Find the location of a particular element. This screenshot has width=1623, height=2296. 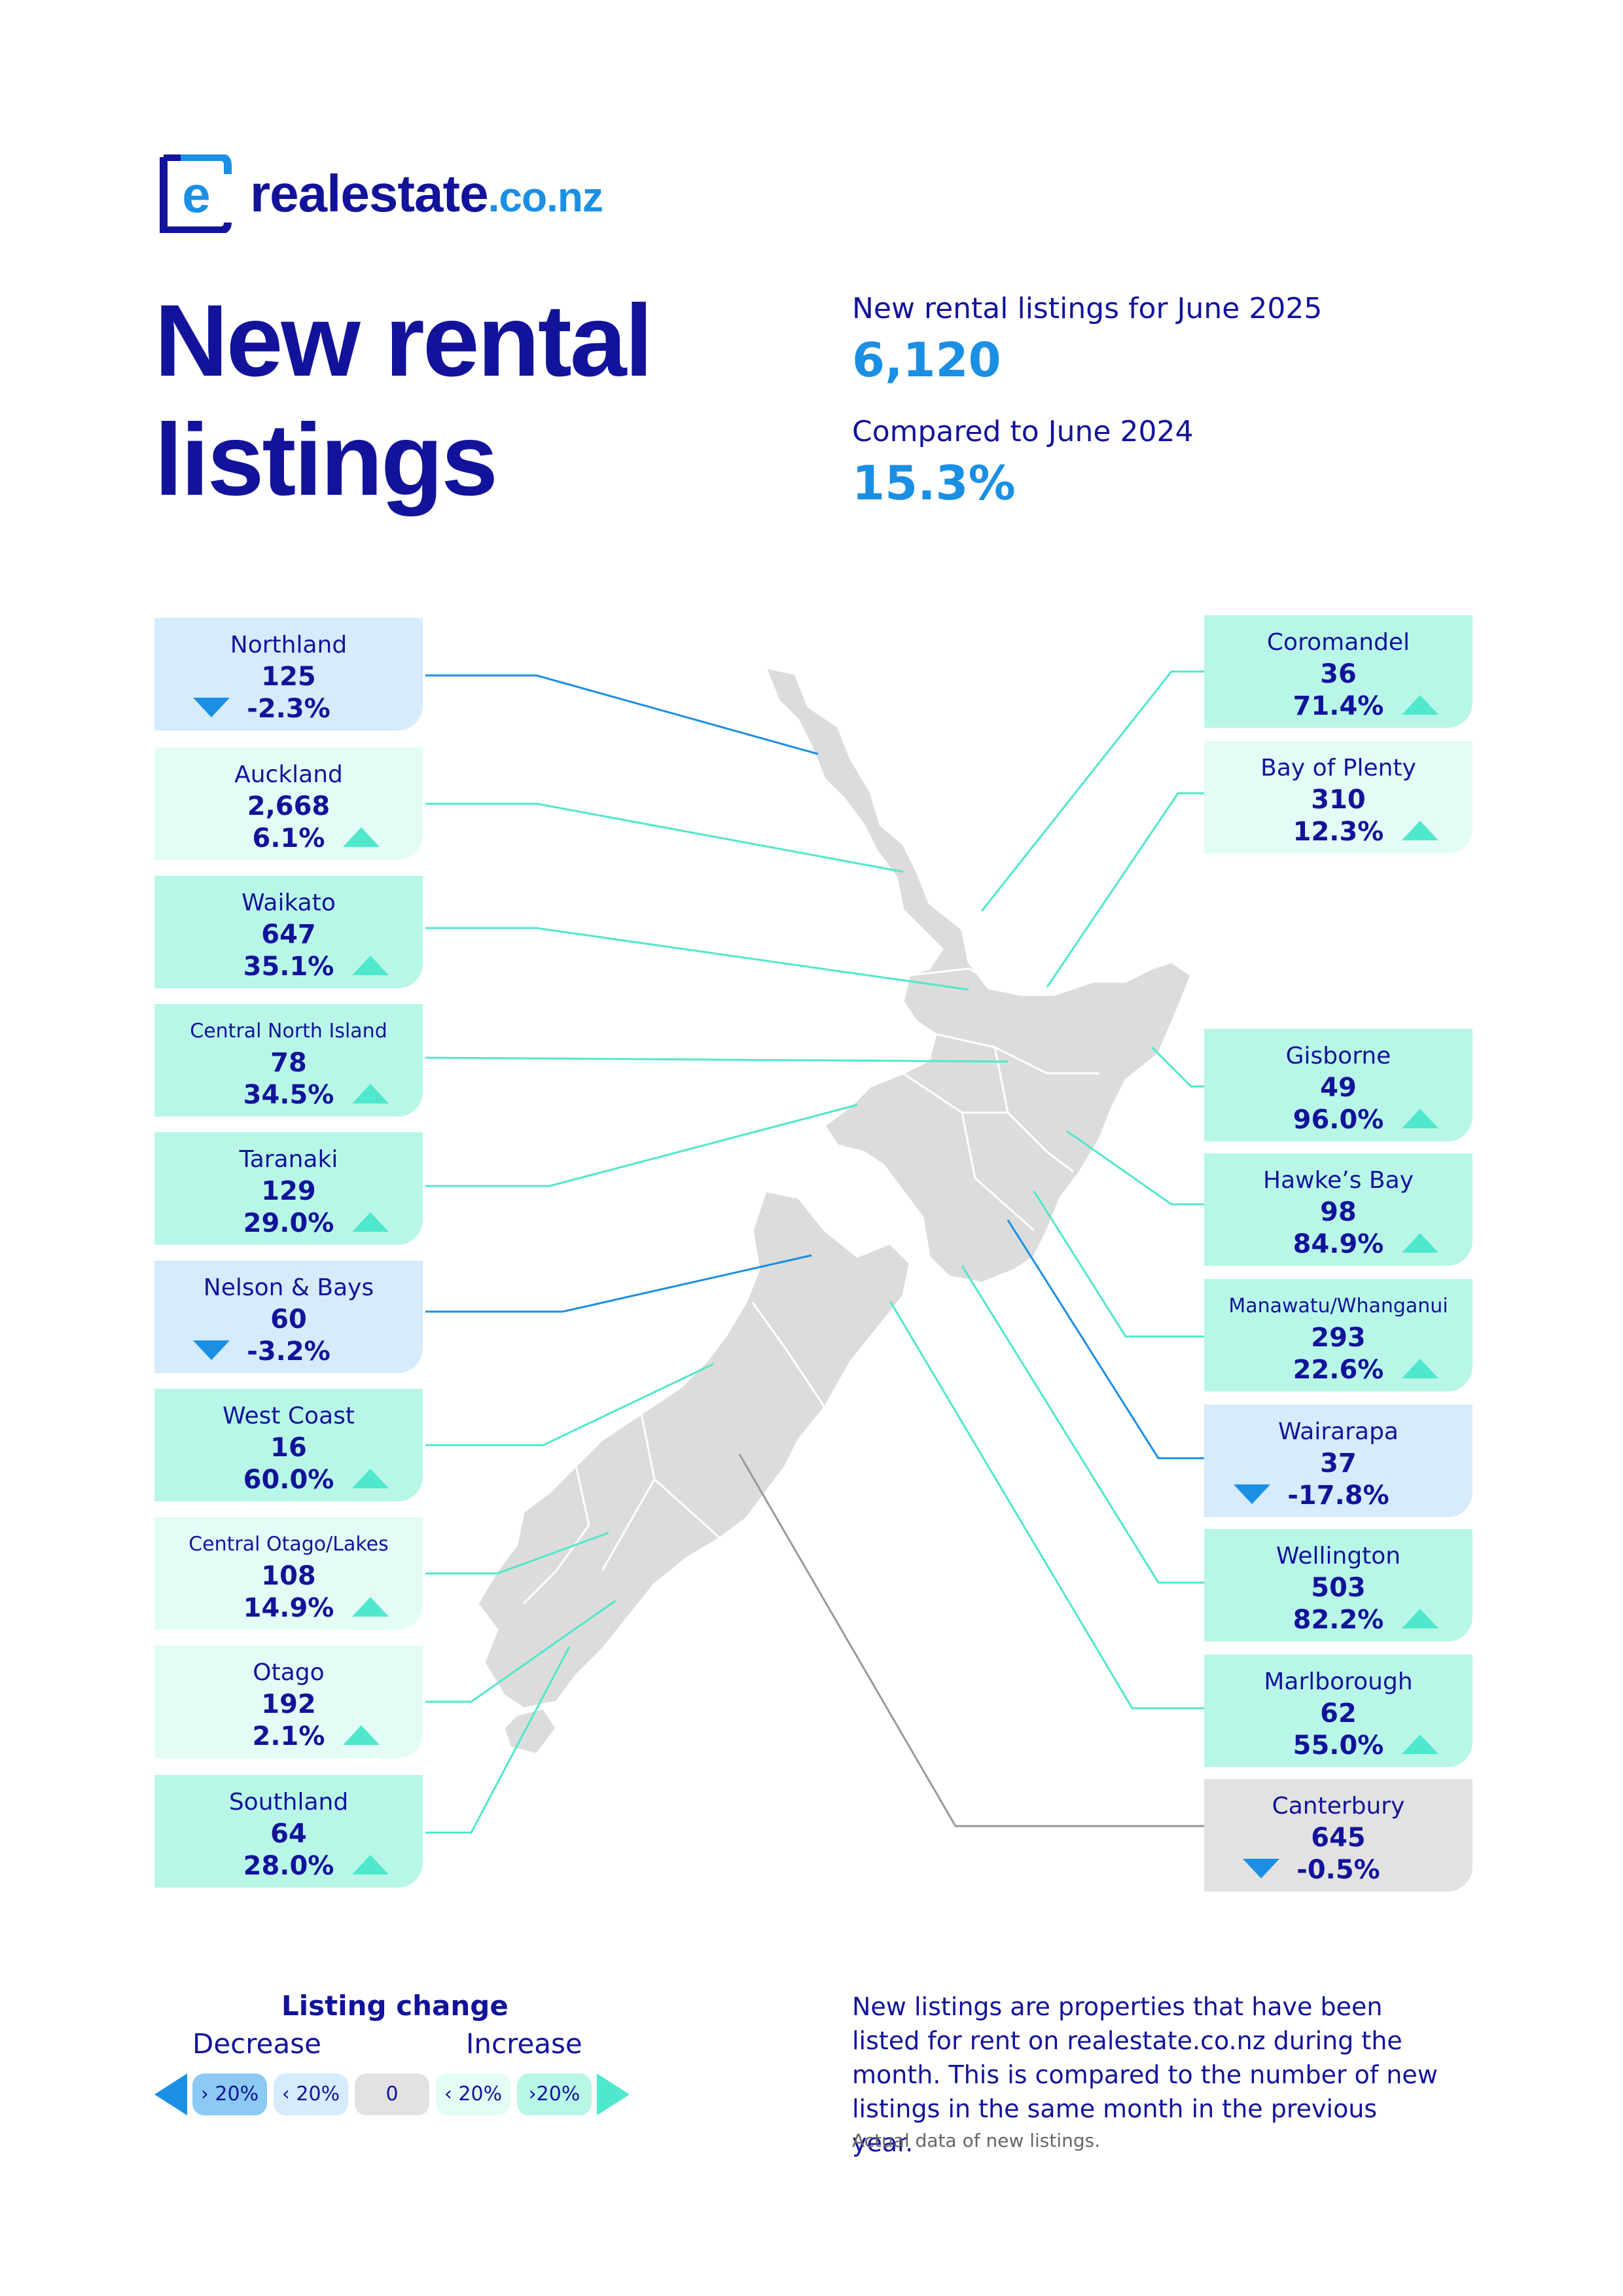

region-count: 503 is located at coordinates (1338, 1588).